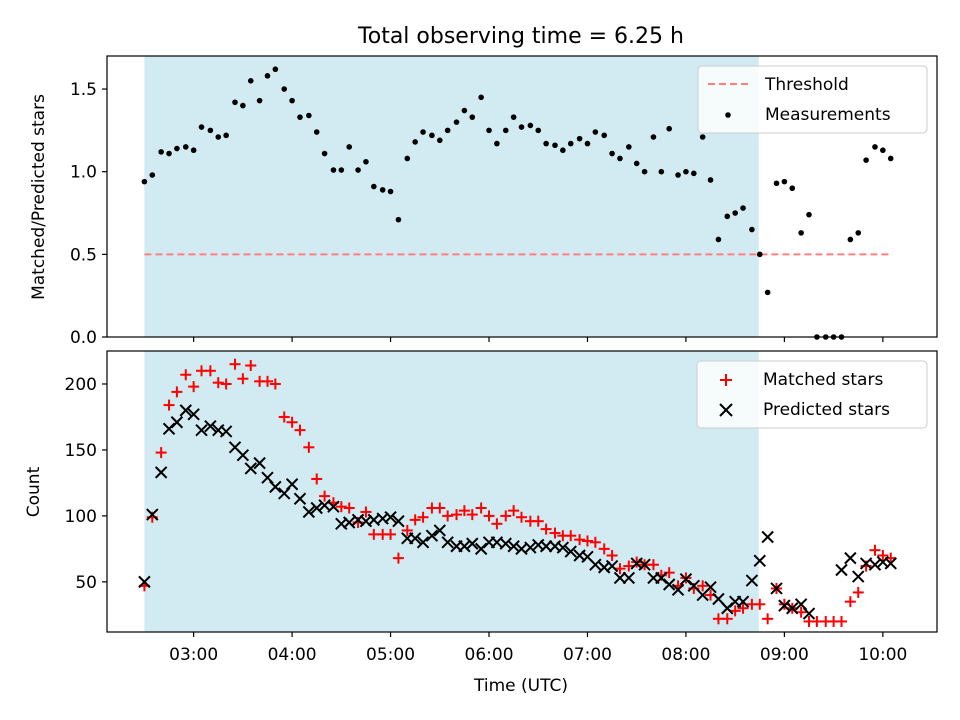 Image resolution: width=960 pixels, height=720 pixels. What do you see at coordinates (83, 255) in the screenshot?
I see `top-y-tick-label: 0.5` at bounding box center [83, 255].